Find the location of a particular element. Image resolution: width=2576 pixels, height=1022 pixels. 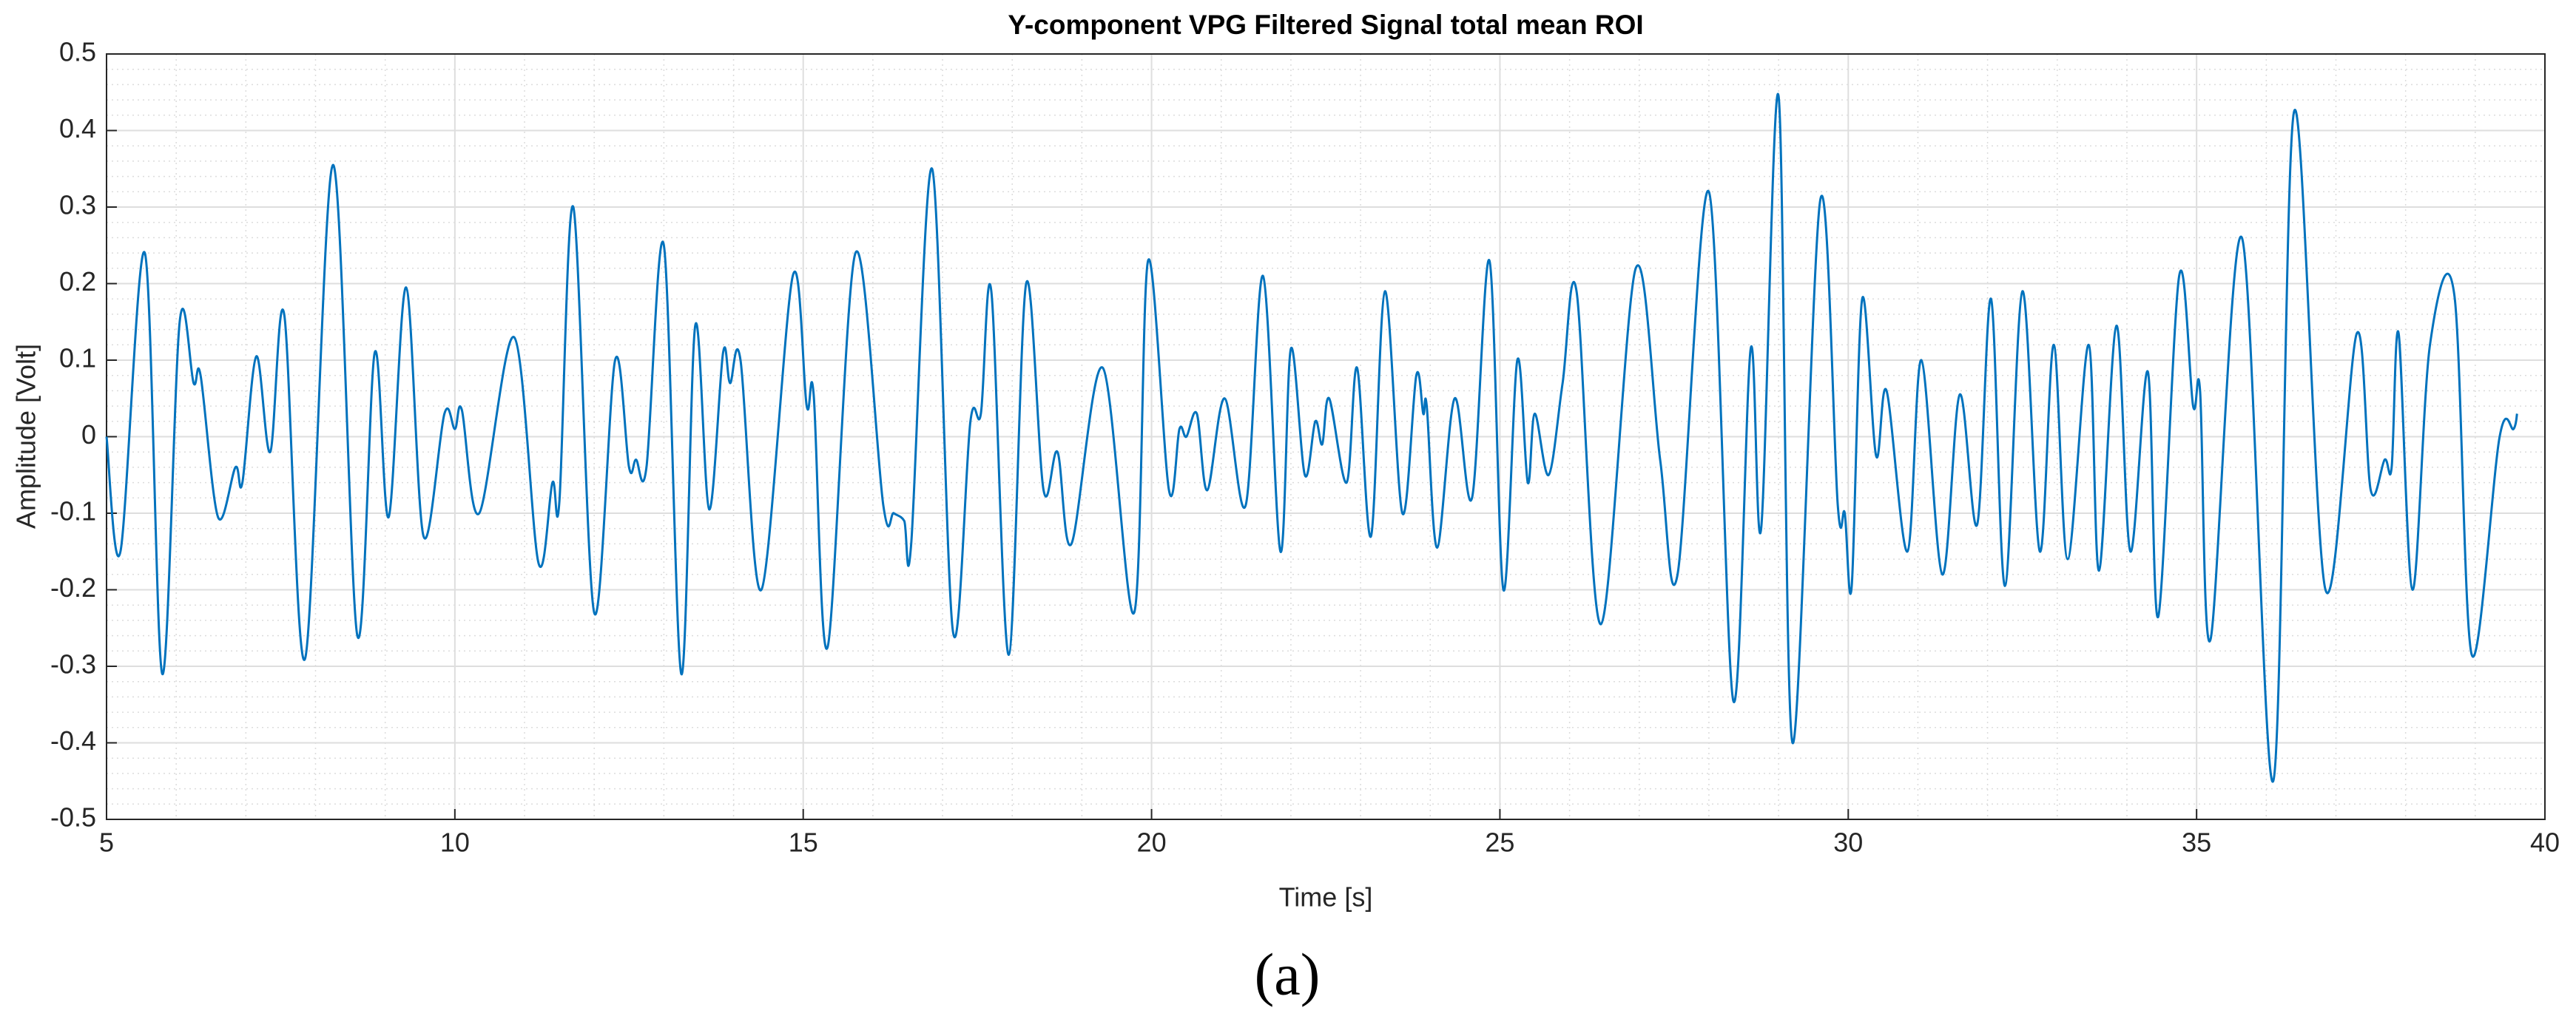

y-tick-label: 0.1 is located at coordinates (77, 358).